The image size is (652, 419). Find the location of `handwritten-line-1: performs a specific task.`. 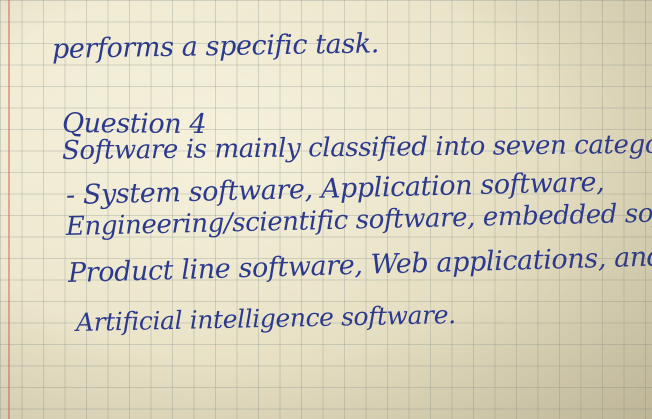

handwritten-line-1: performs a specific task. is located at coordinates (215, 46).